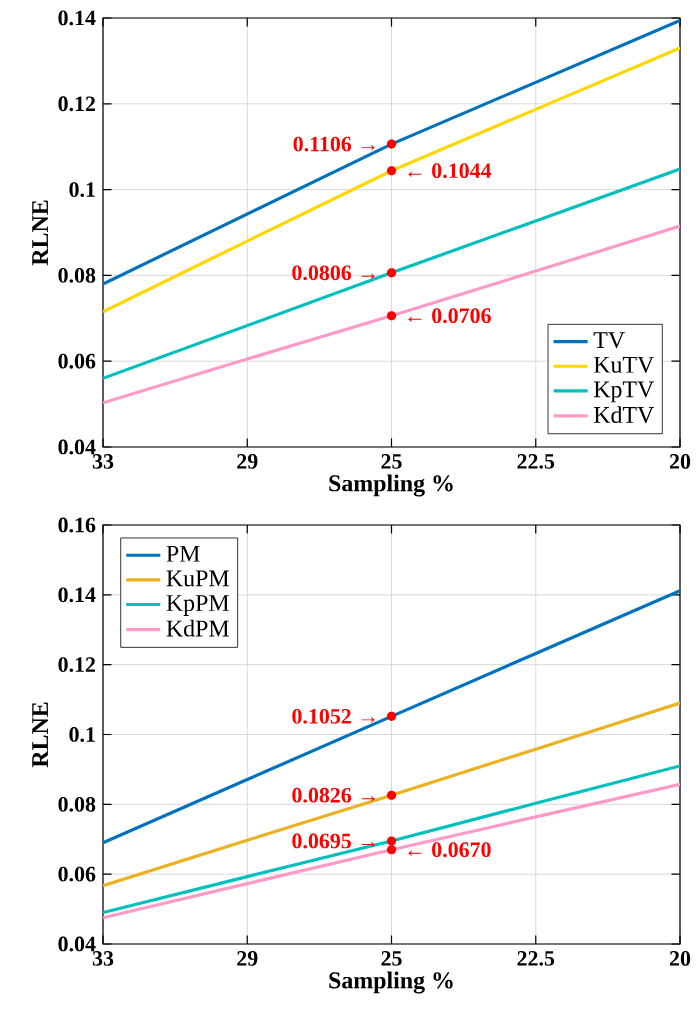  I want to click on legend-label: KpPM, so click(197, 605).